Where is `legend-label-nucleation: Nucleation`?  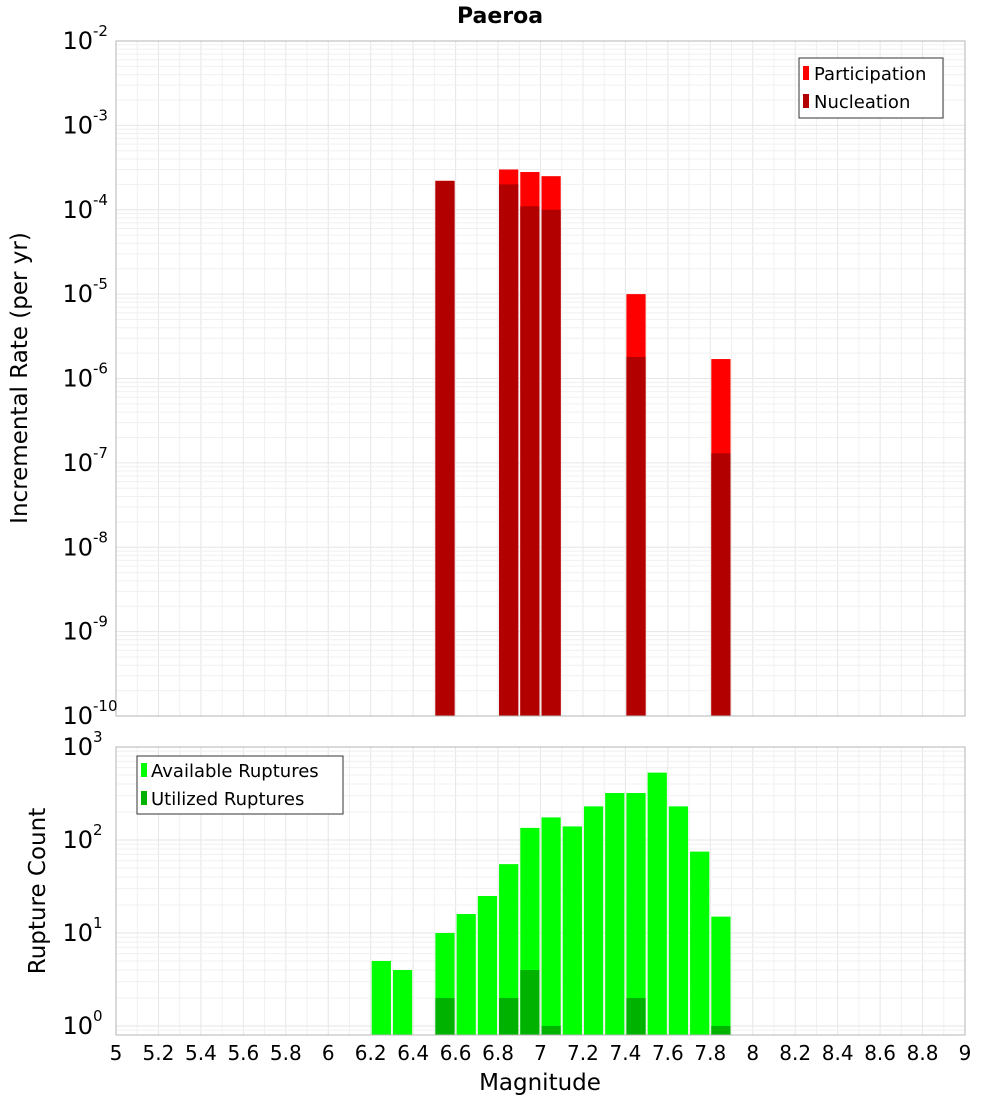 legend-label-nucleation: Nucleation is located at coordinates (862, 102).